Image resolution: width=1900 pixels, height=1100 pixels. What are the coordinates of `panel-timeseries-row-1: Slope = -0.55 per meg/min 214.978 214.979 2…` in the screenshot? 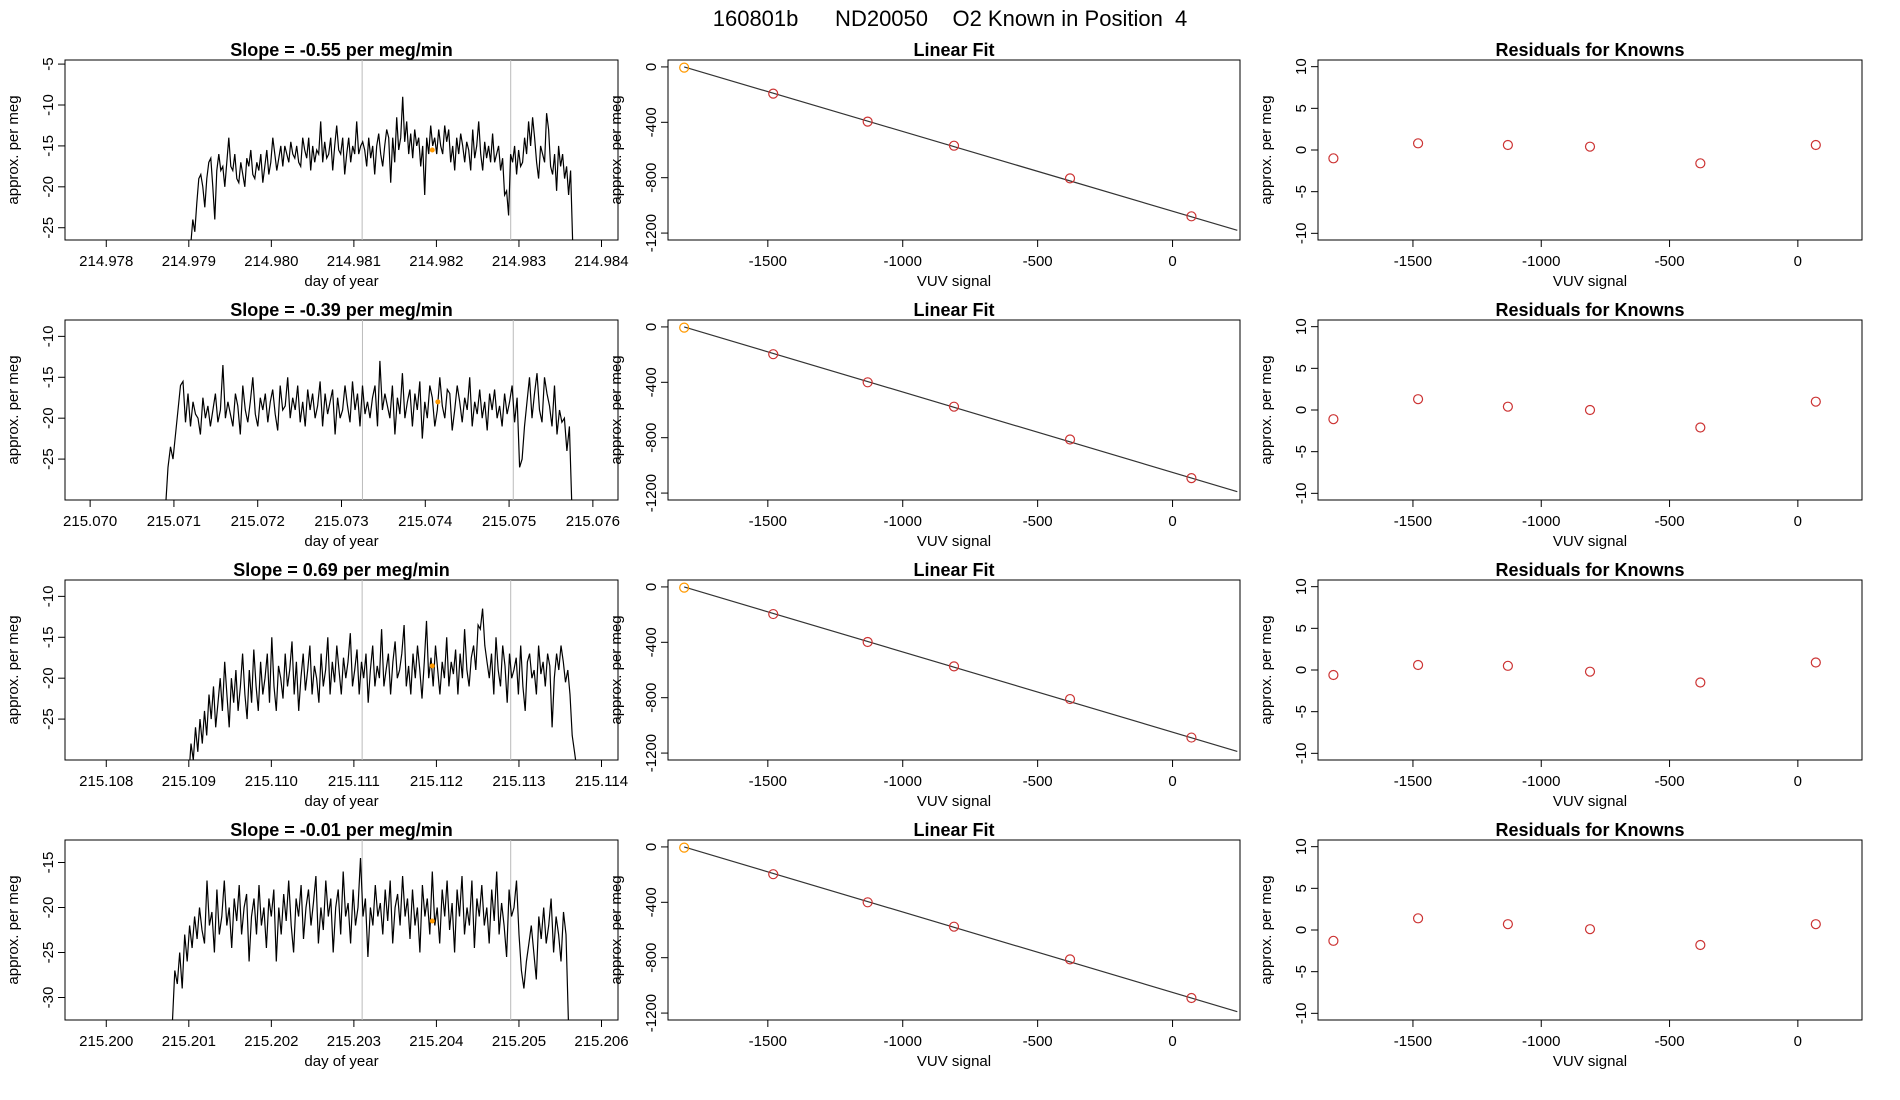 It's located at (317, 165).